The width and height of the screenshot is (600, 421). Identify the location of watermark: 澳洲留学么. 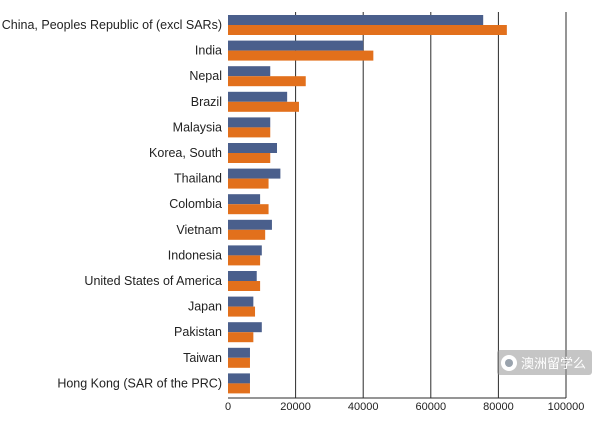
(544, 362).